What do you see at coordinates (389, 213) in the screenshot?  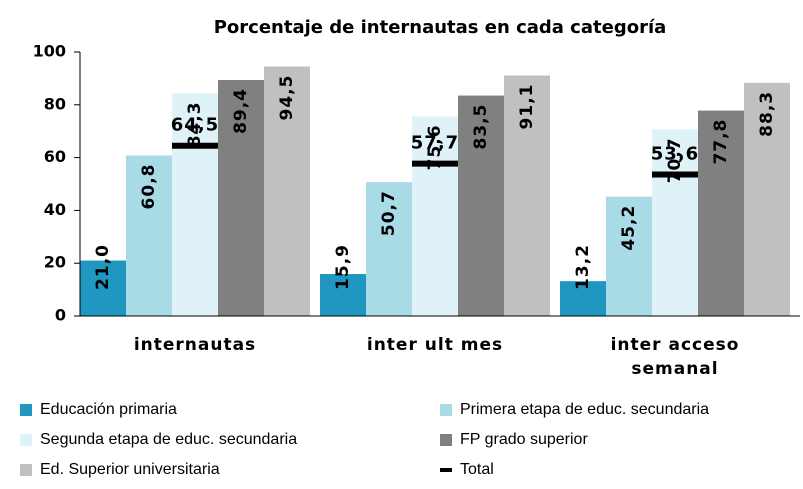 I see `data-label: 50,7` at bounding box center [389, 213].